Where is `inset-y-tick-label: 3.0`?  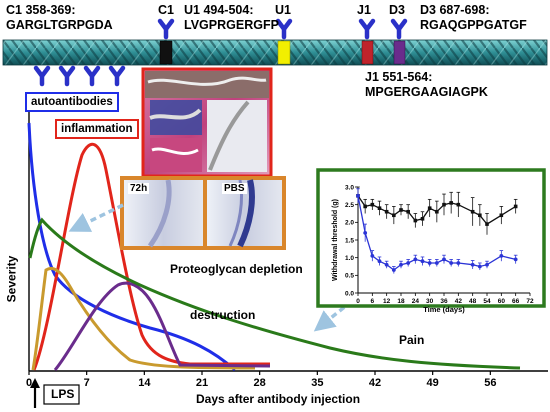
inset-y-tick-label: 3.0 is located at coordinates (349, 187).